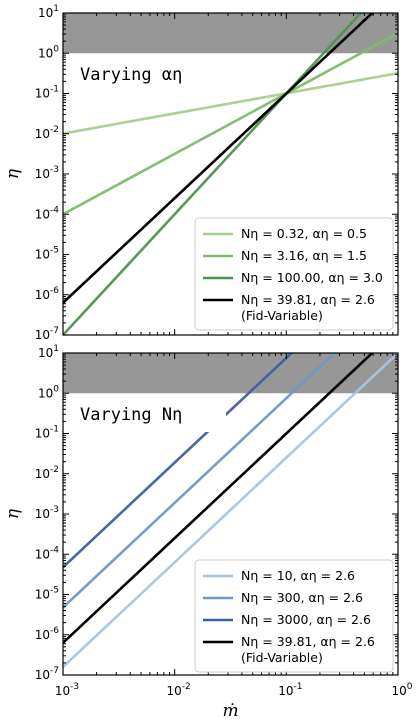 This screenshot has width=418, height=725. I want to click on legend-label: Nη = 0.32, αη = 0.5, so click(304, 233).